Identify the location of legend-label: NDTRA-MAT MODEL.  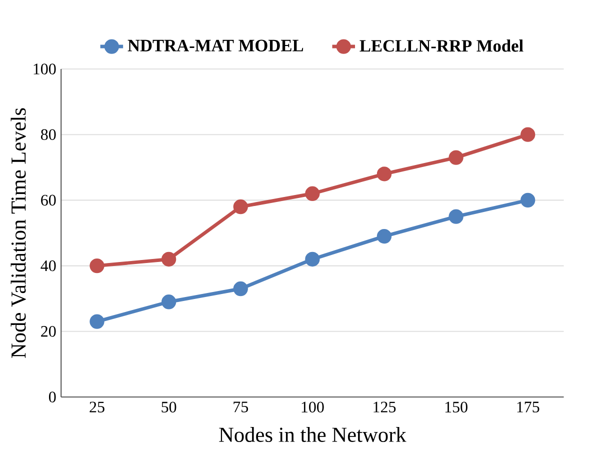
(216, 46).